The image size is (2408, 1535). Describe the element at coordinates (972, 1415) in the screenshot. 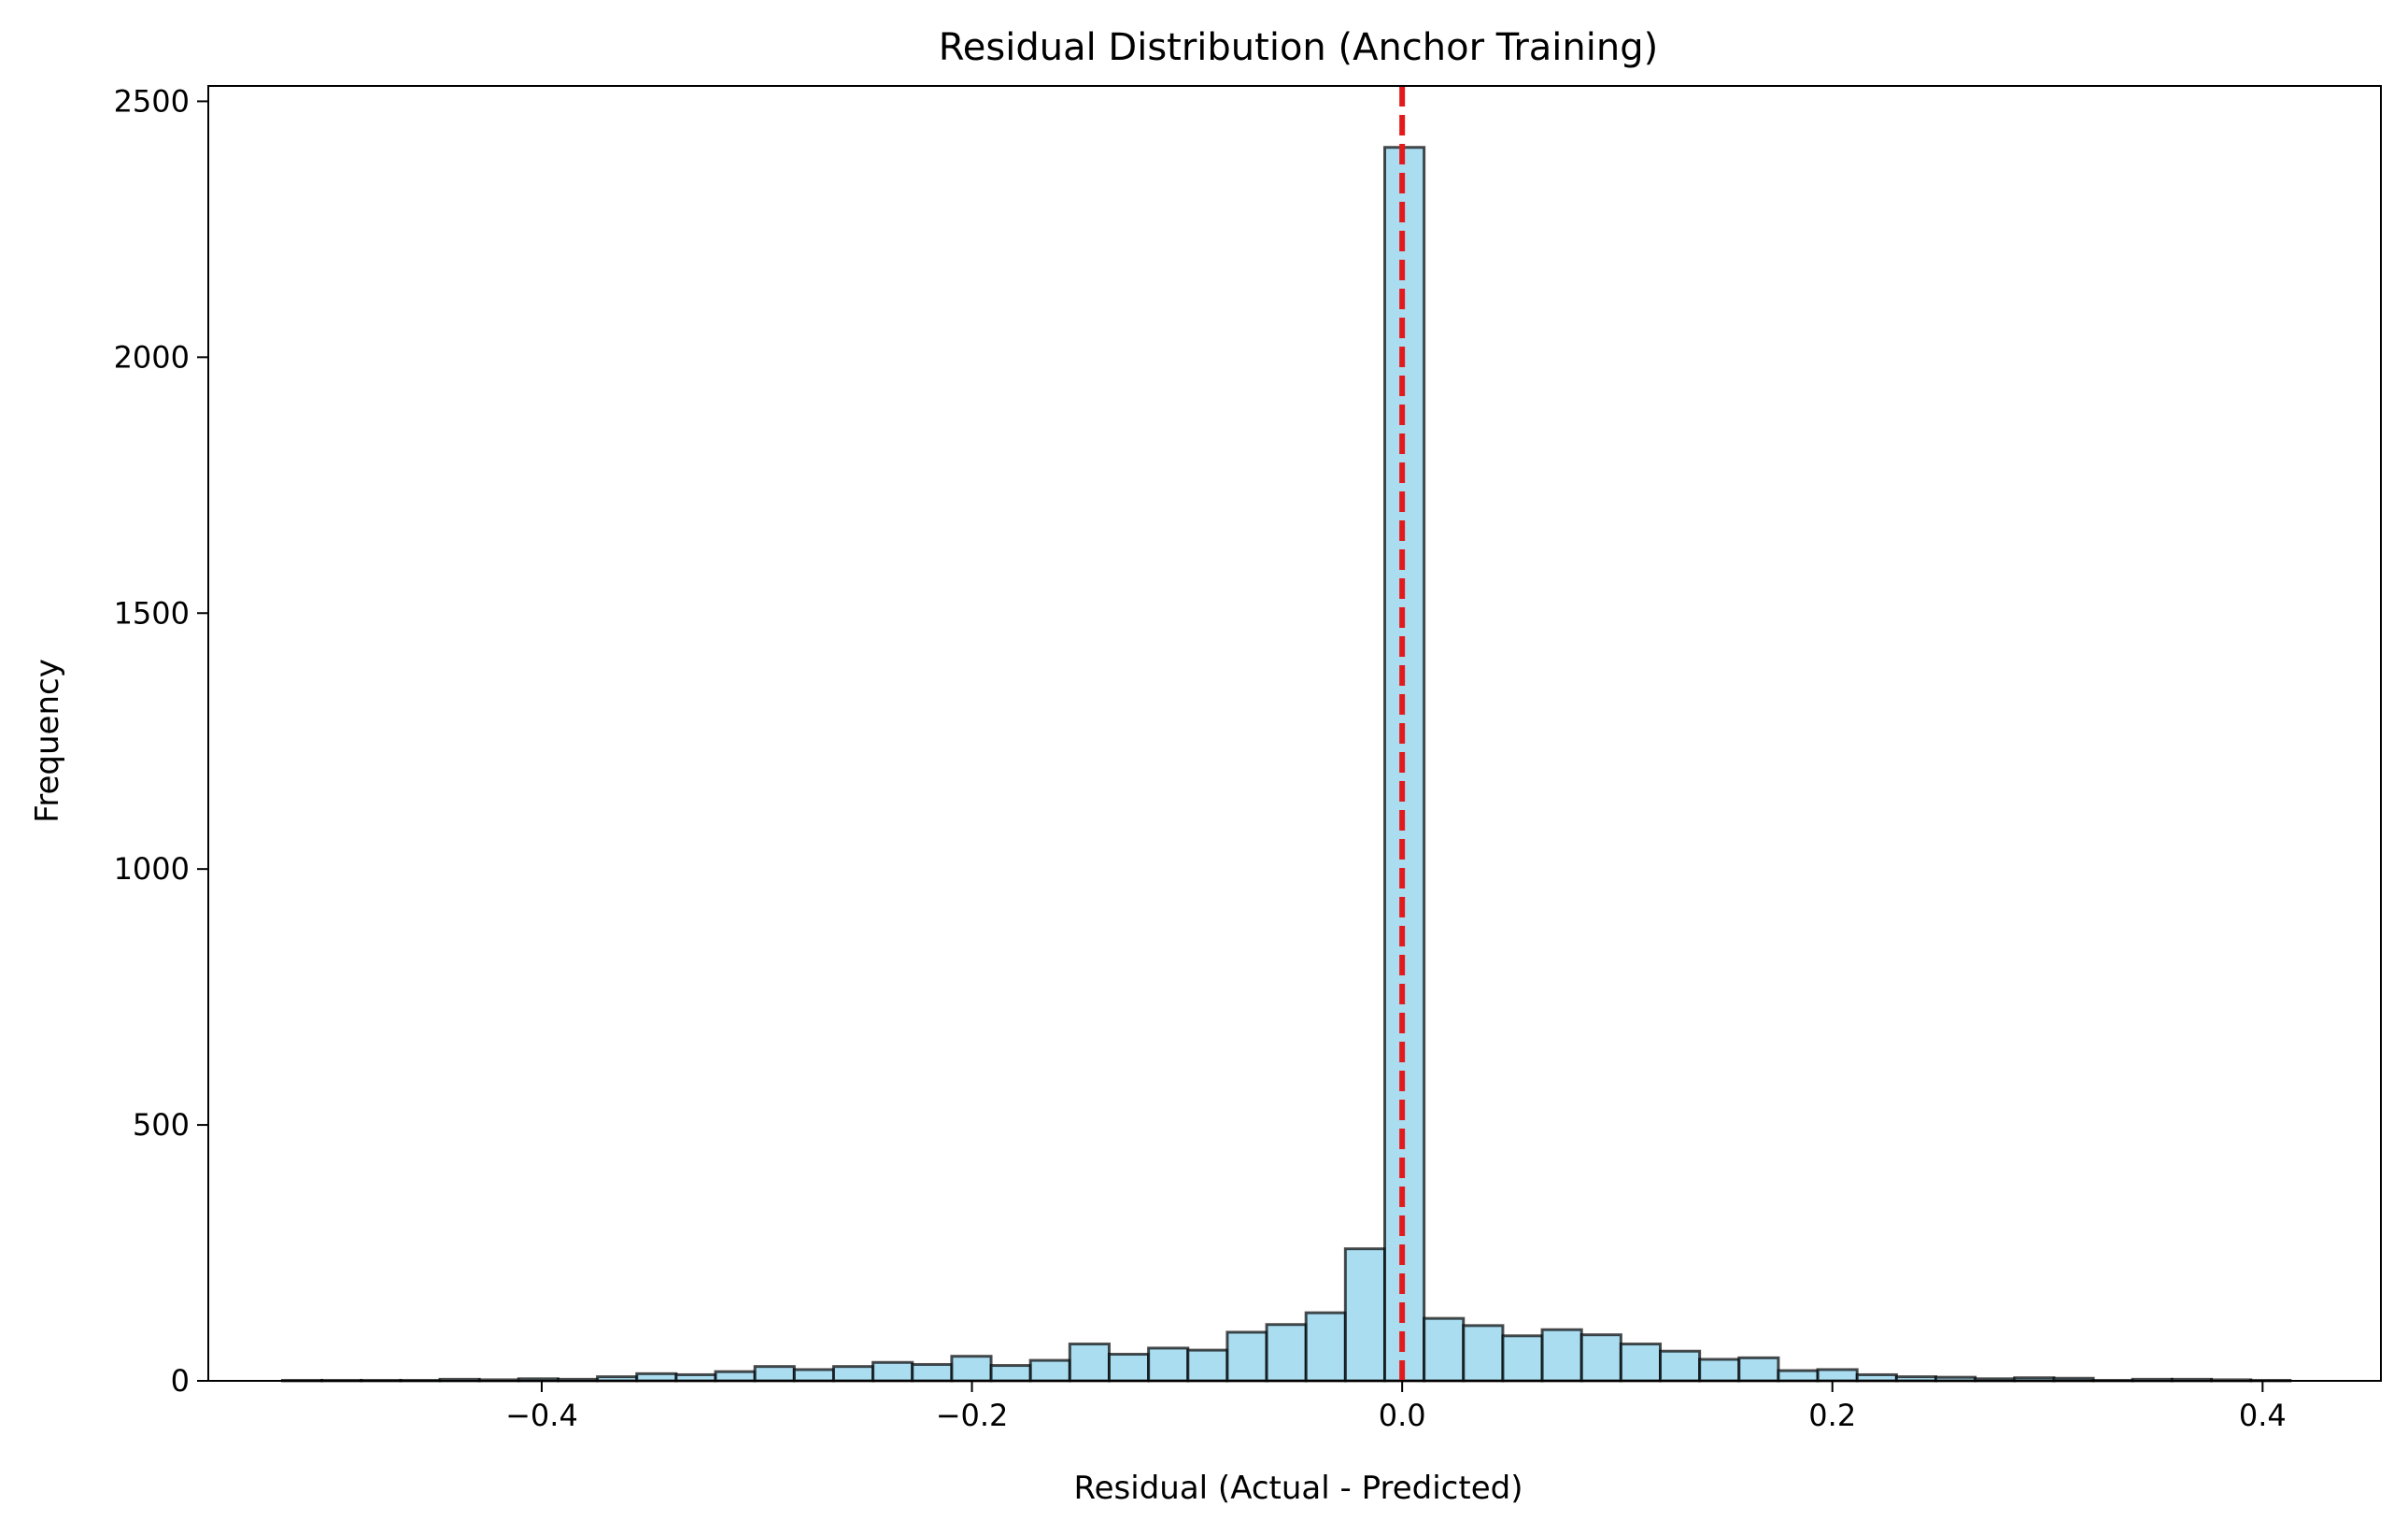

I see `x-tick-label: −0.2` at that location.